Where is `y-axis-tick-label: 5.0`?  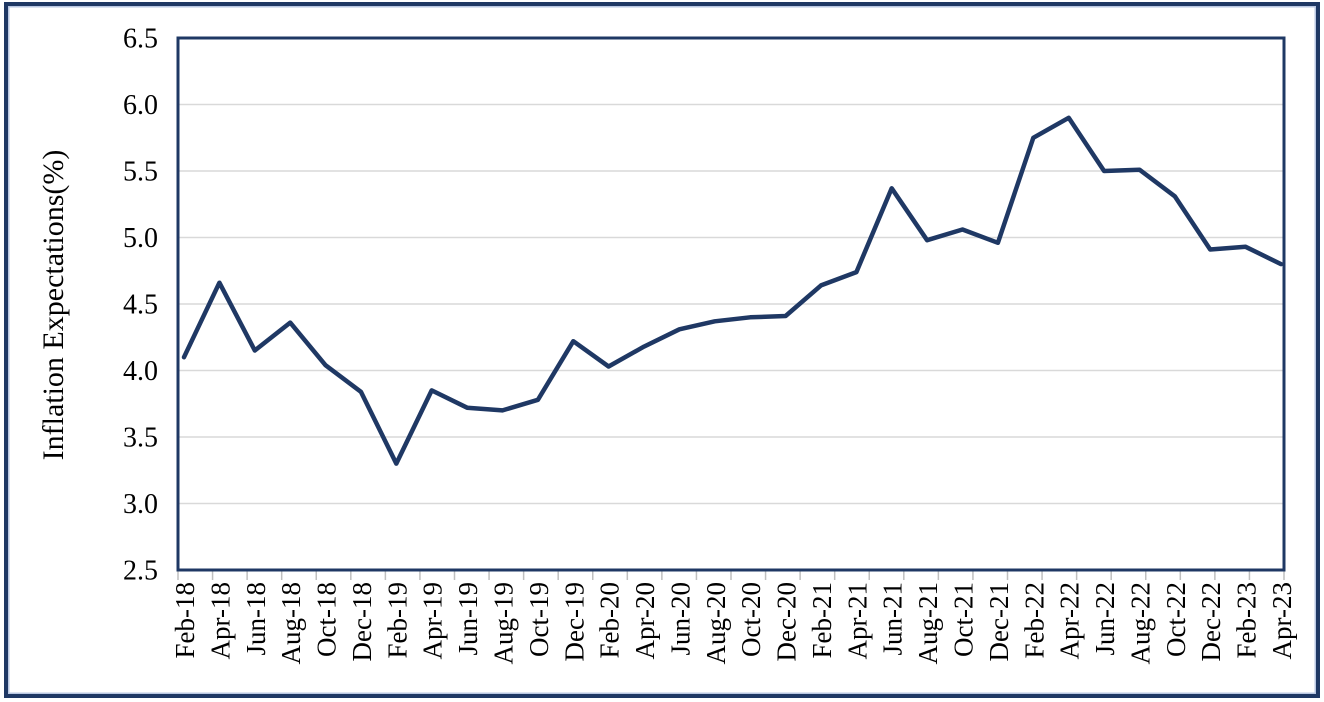 y-axis-tick-label: 5.0 is located at coordinates (140, 238).